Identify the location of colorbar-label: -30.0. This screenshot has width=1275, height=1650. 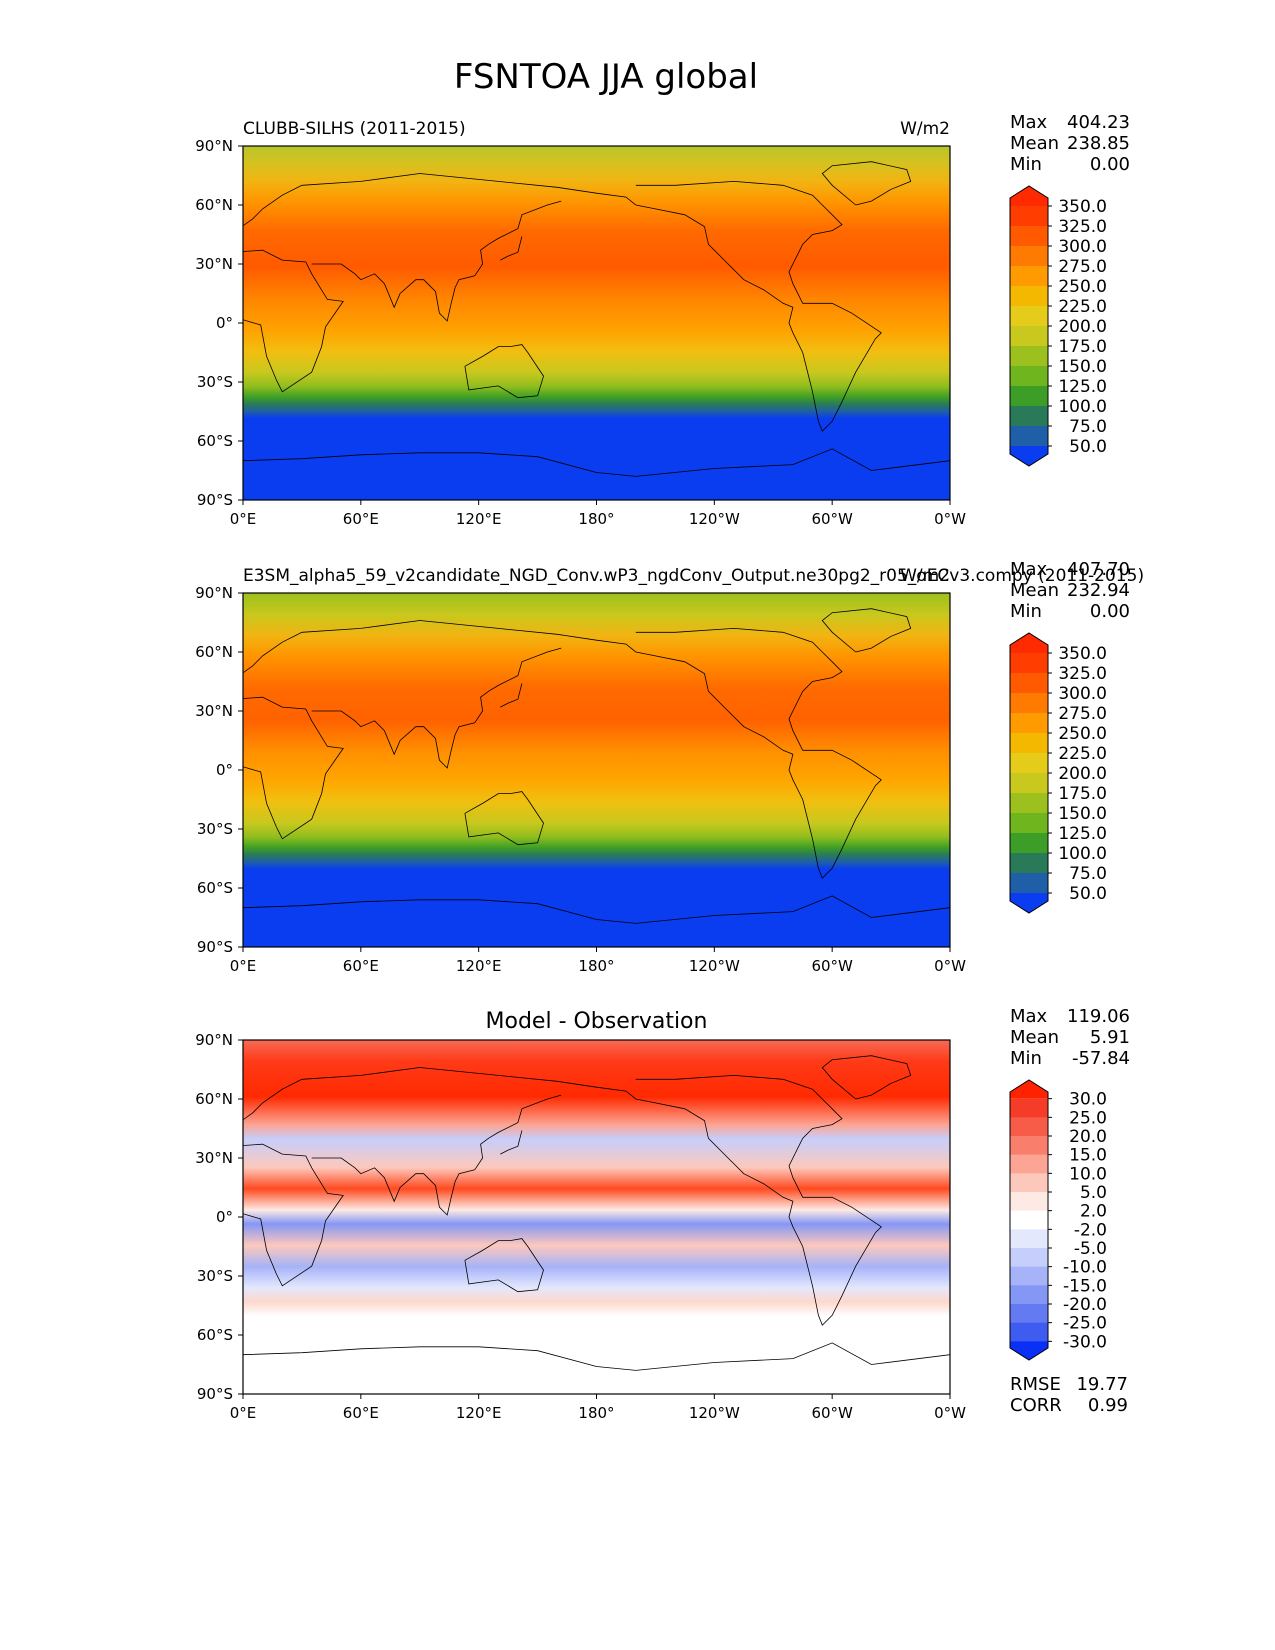
(1085, 1342).